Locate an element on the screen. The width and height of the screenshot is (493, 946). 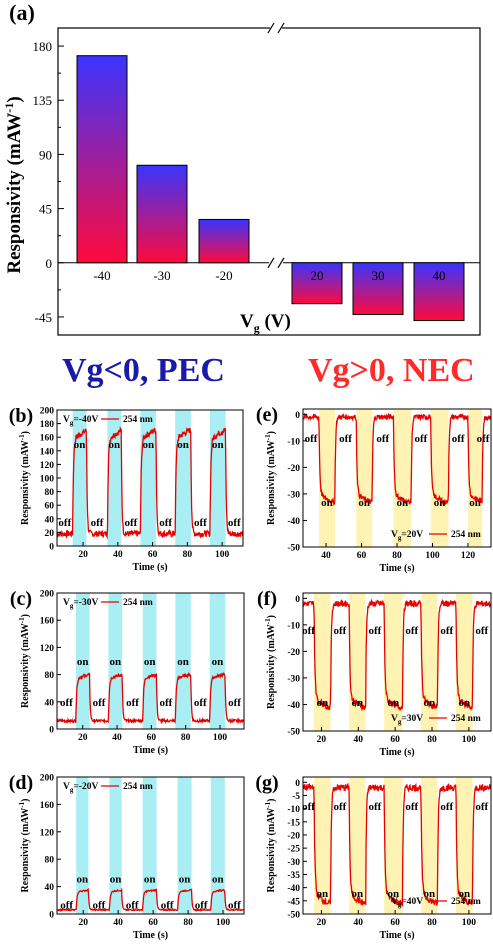
y-tick-label: 60 is located at coordinates (50, 507).